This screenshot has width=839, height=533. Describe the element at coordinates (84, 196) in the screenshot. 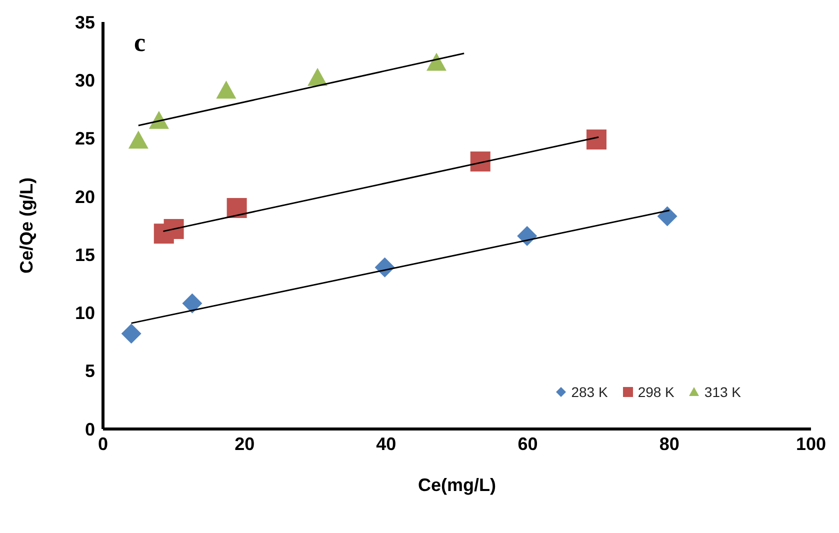

I see `y-tick-label: 20` at that location.